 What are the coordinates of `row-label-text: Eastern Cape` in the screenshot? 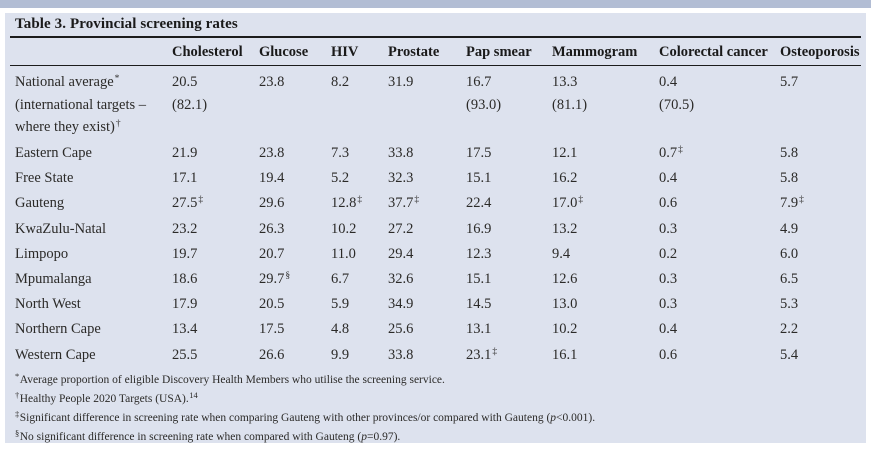 It's located at (53, 153).